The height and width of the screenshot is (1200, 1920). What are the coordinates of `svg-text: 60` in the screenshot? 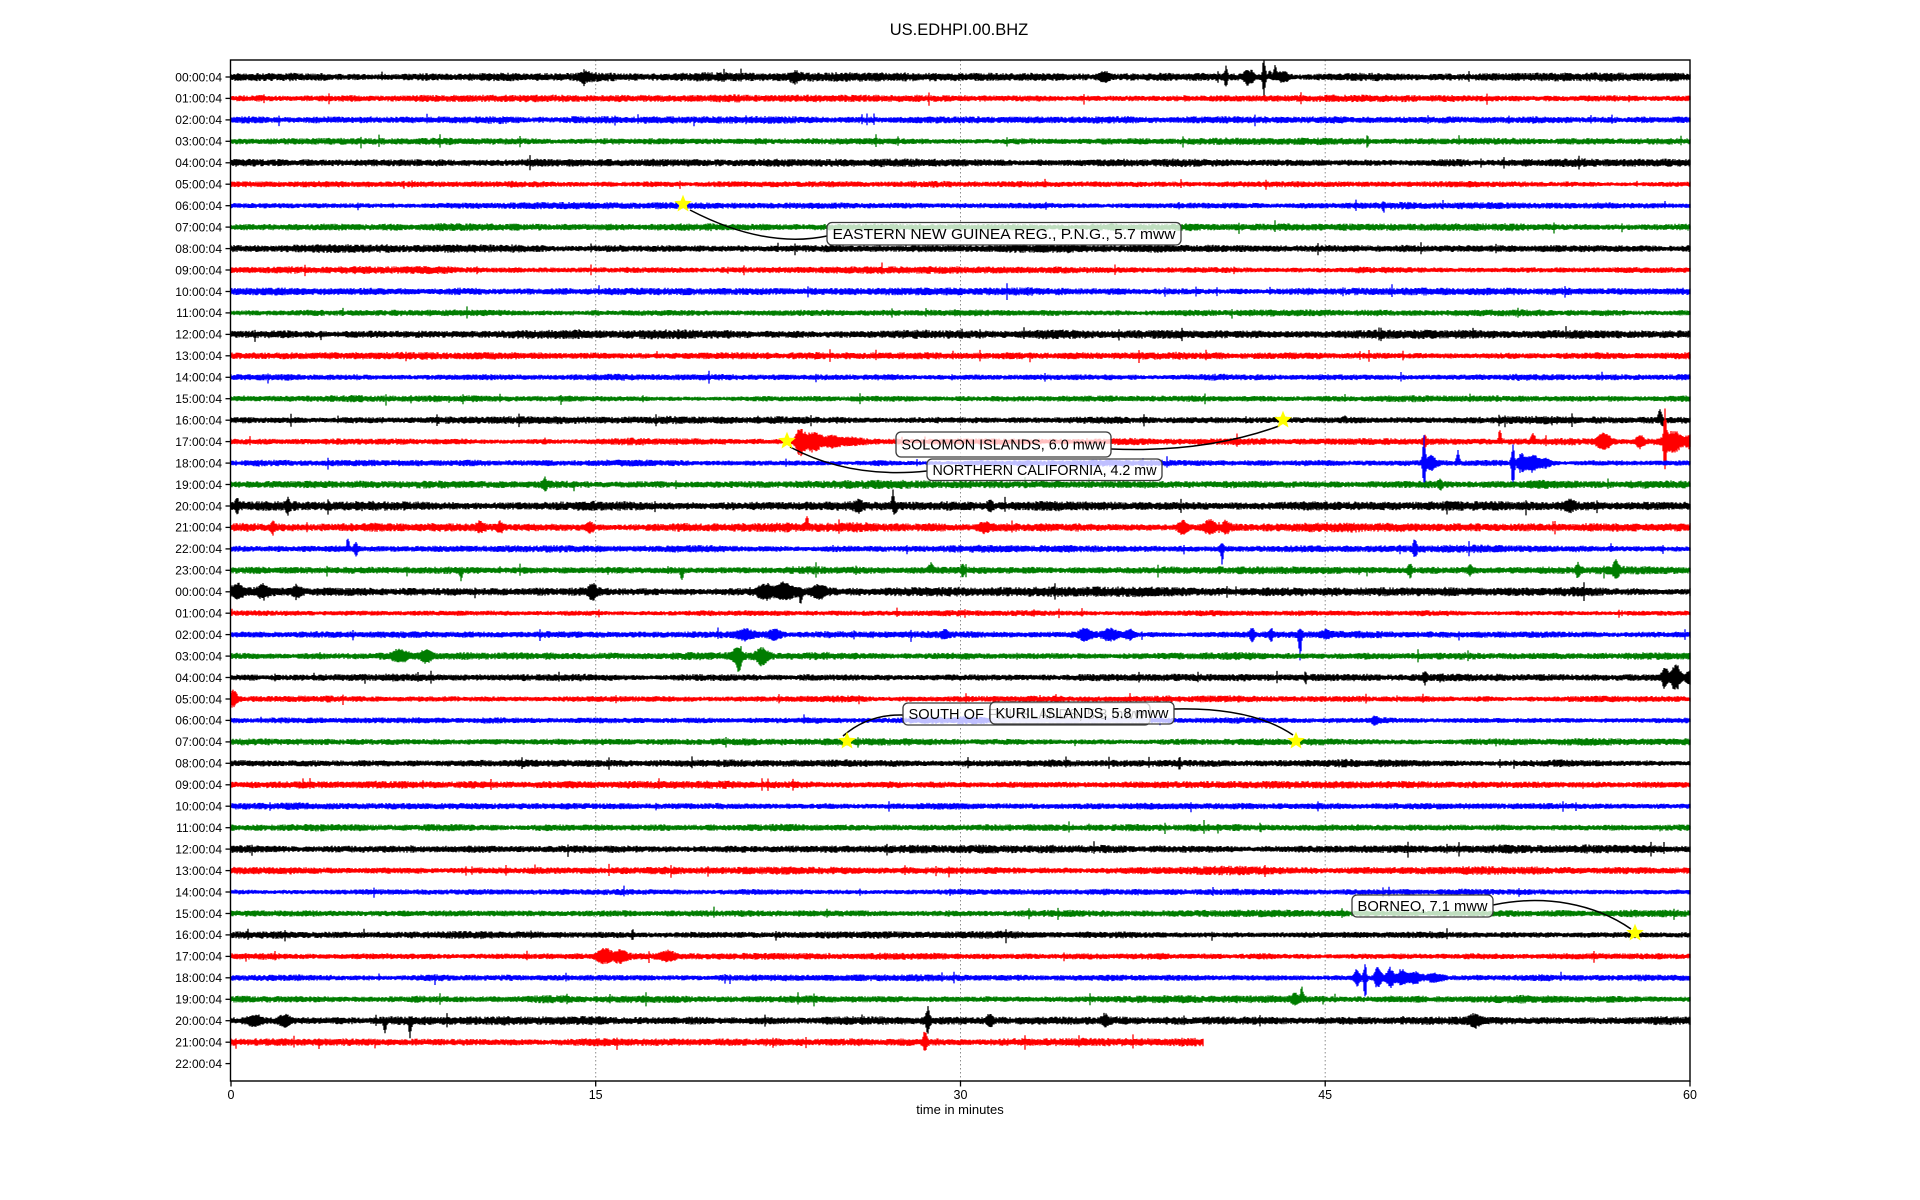 It's located at (1690, 1095).